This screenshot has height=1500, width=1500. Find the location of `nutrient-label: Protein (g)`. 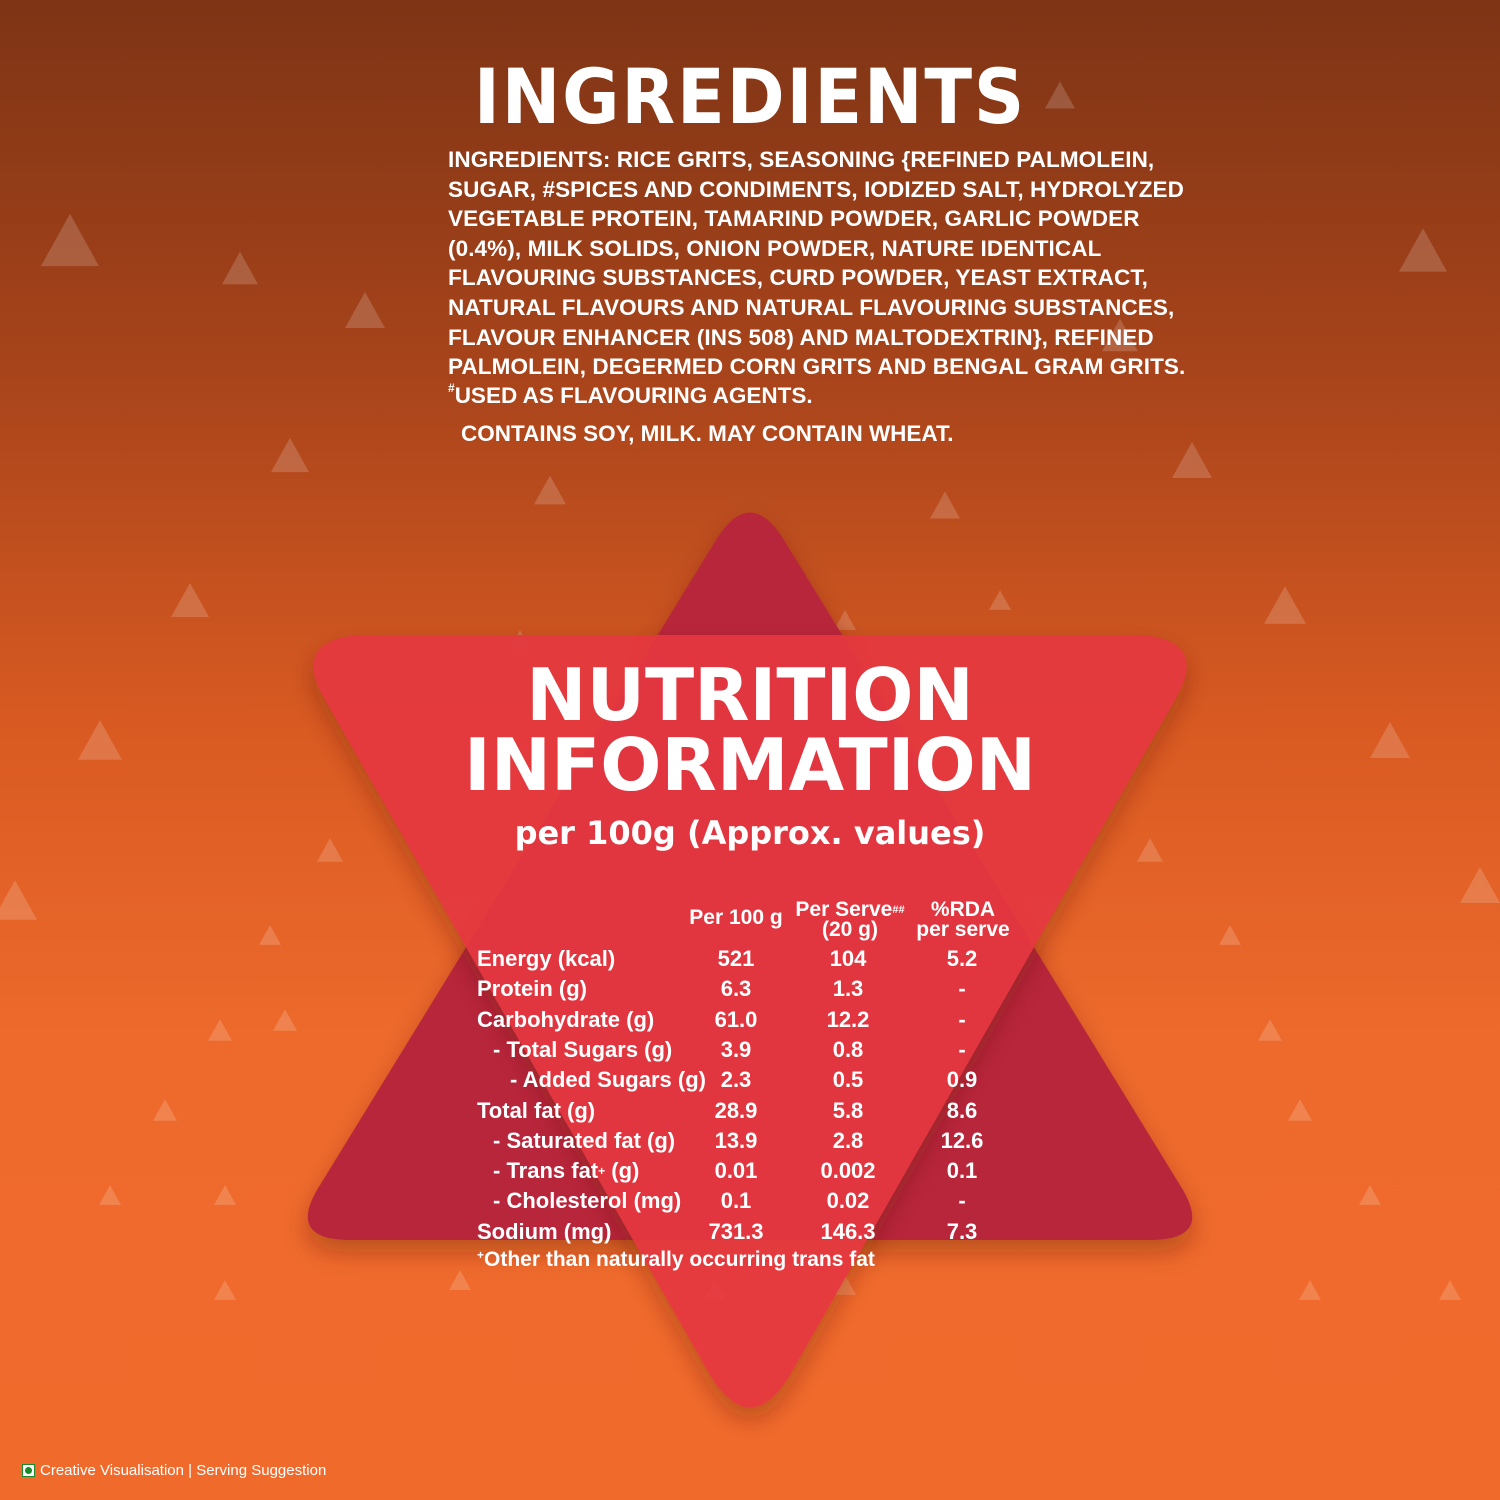

nutrient-label: Protein (g) is located at coordinates (532, 989).